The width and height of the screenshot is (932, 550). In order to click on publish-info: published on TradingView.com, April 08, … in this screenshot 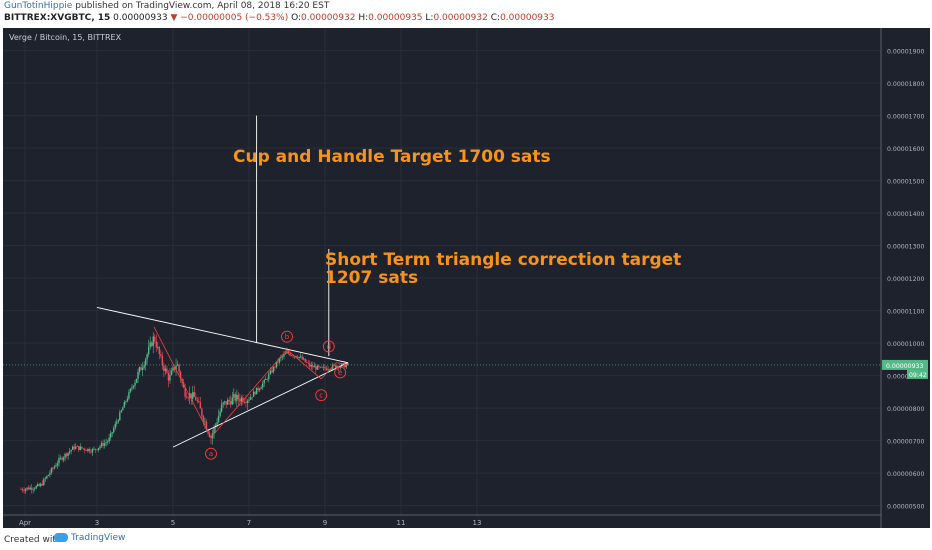, I will do `click(202, 6)`.